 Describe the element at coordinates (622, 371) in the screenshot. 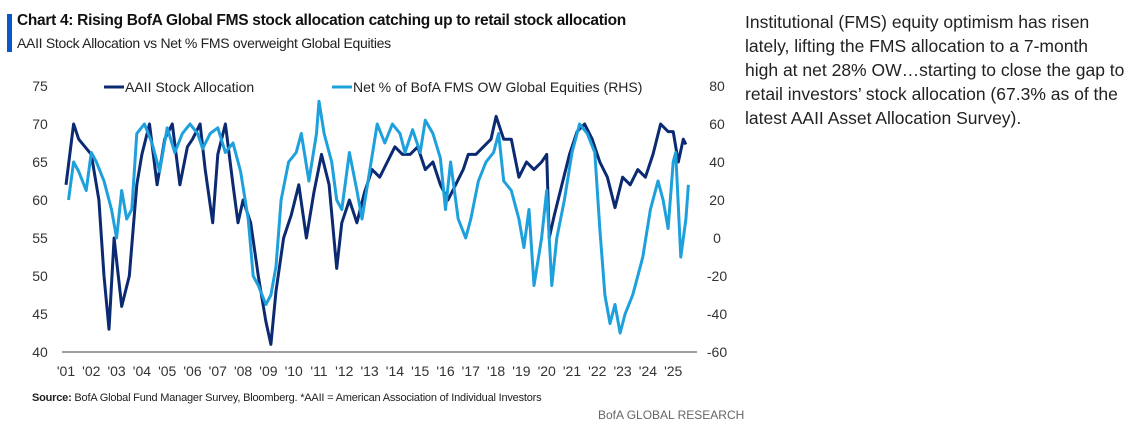

I see `x-tick-label: '23` at that location.